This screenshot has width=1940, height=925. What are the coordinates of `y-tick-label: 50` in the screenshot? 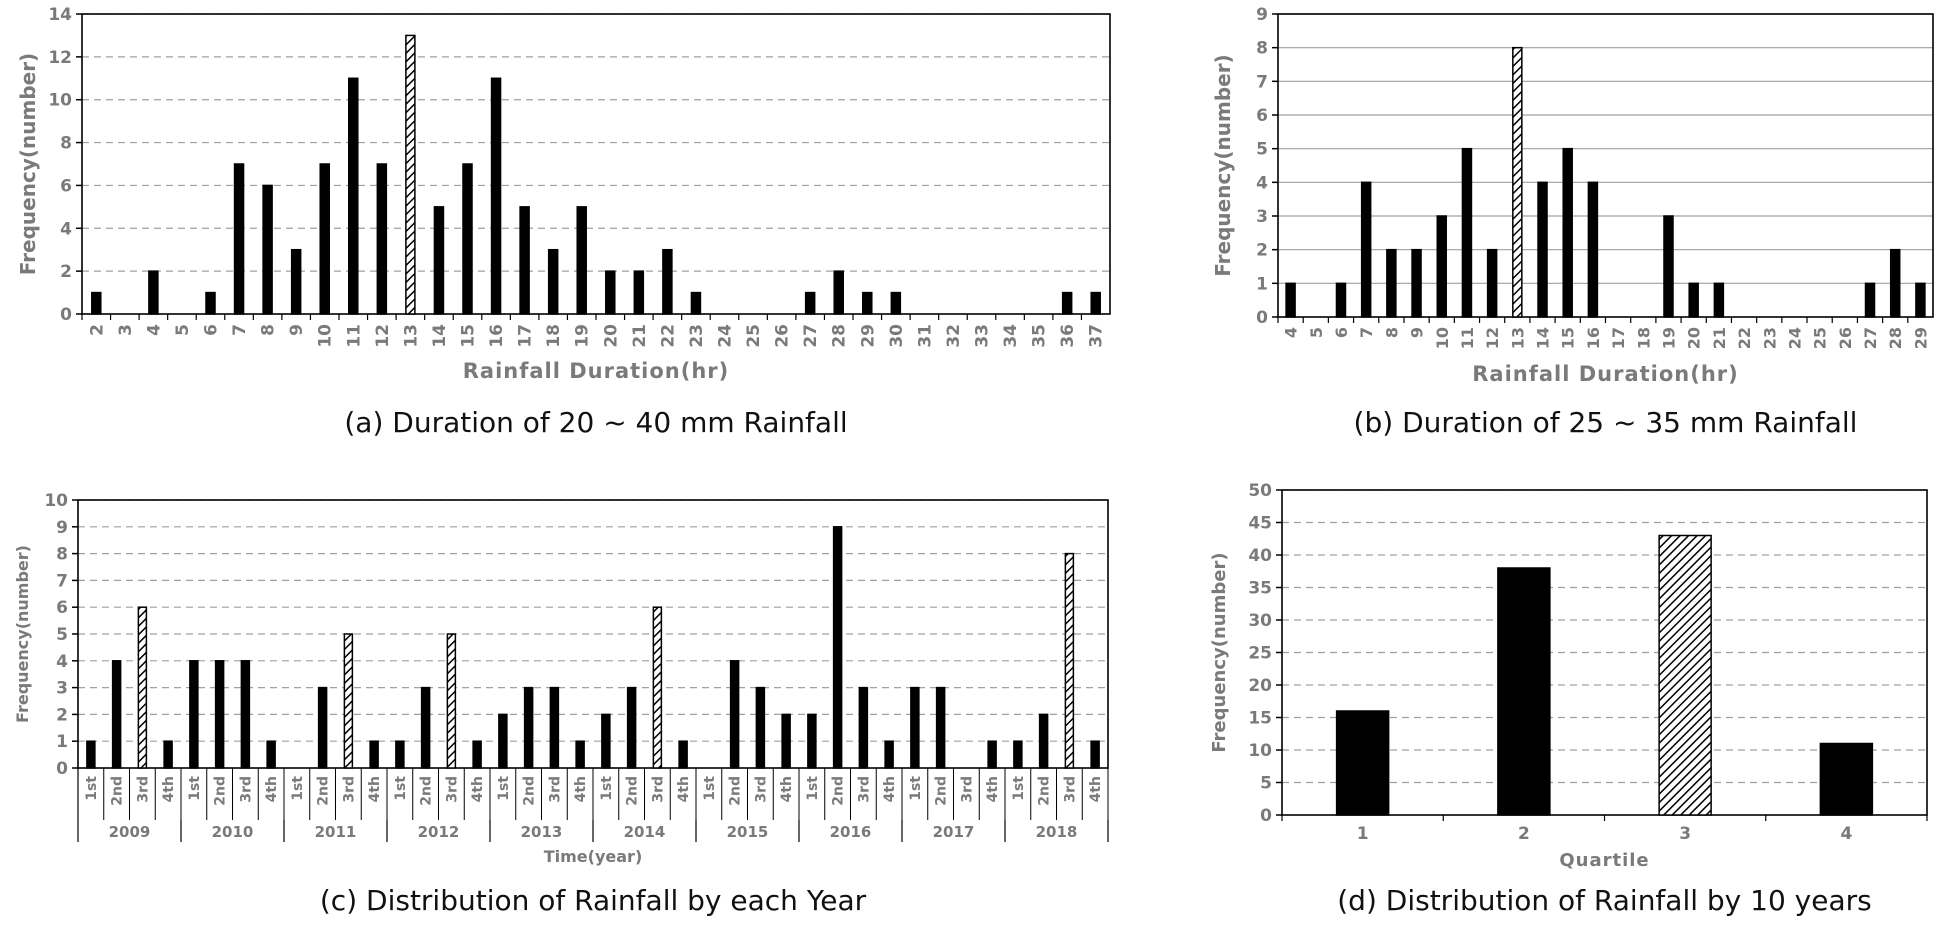 It's located at (1260, 491).